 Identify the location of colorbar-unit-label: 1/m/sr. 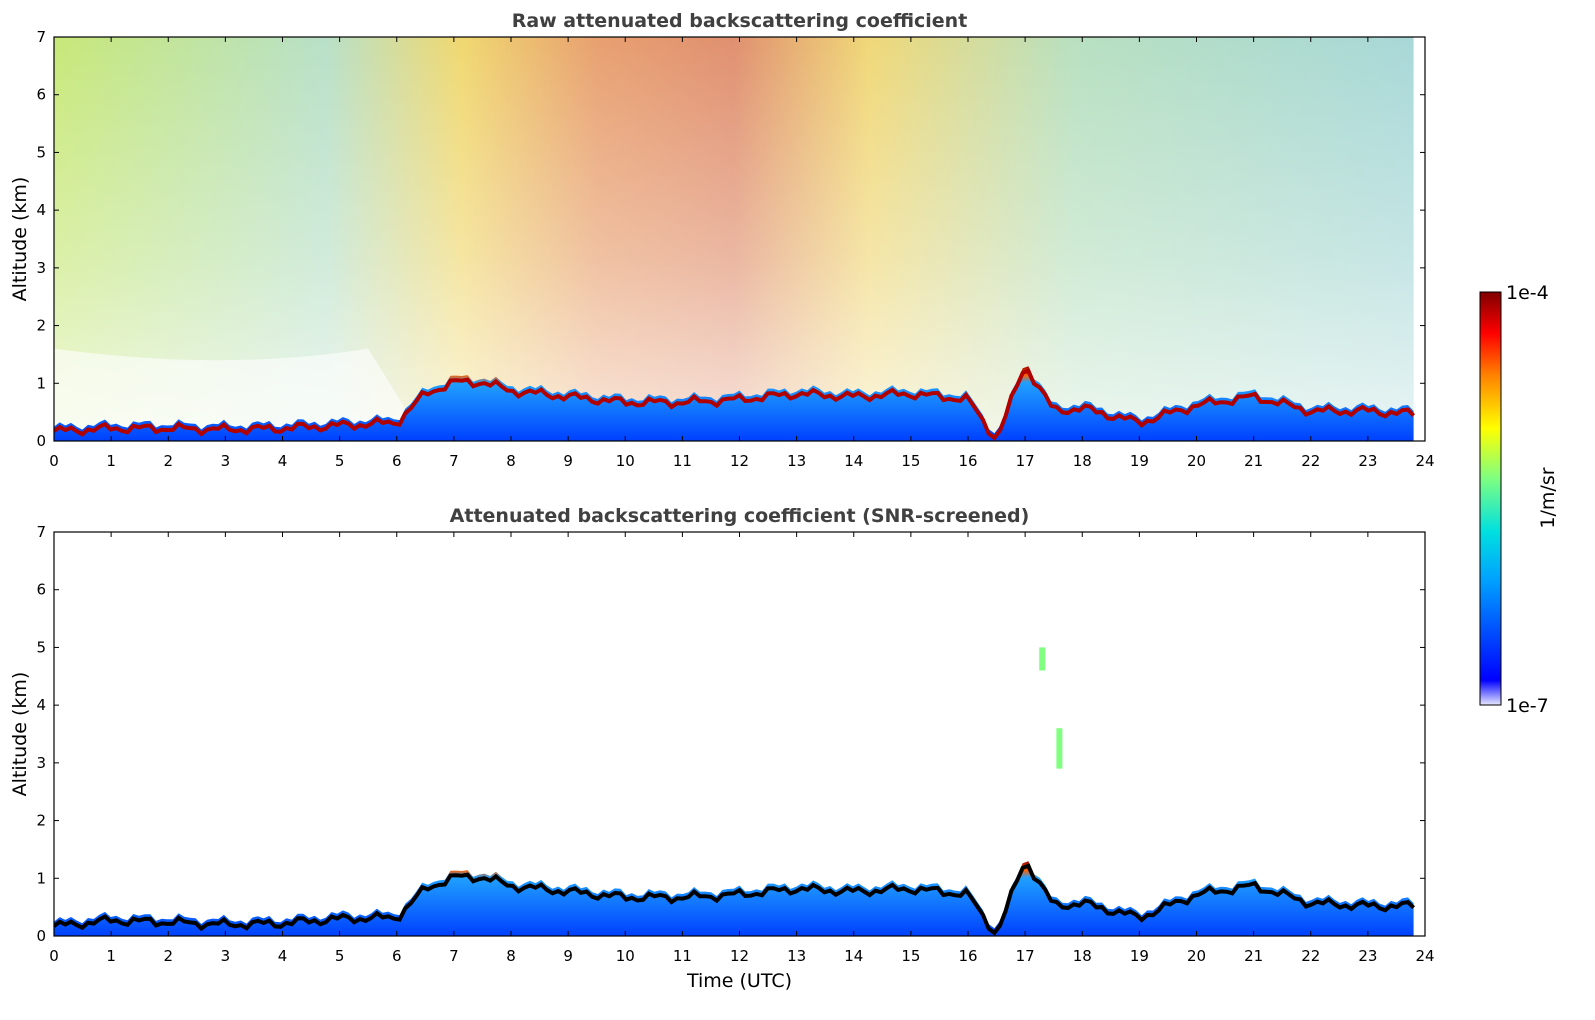
(1548, 497).